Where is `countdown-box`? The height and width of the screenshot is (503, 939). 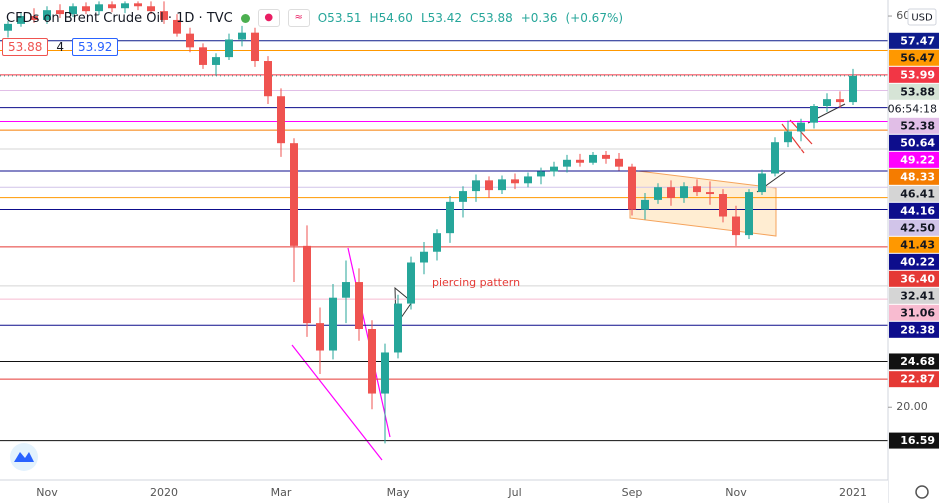
countdown-box is located at coordinates (914, 108).